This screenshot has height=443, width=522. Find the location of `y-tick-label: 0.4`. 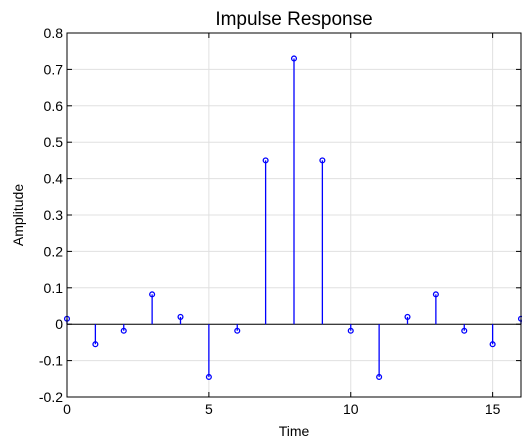

y-tick-label: 0.4 is located at coordinates (54, 179).